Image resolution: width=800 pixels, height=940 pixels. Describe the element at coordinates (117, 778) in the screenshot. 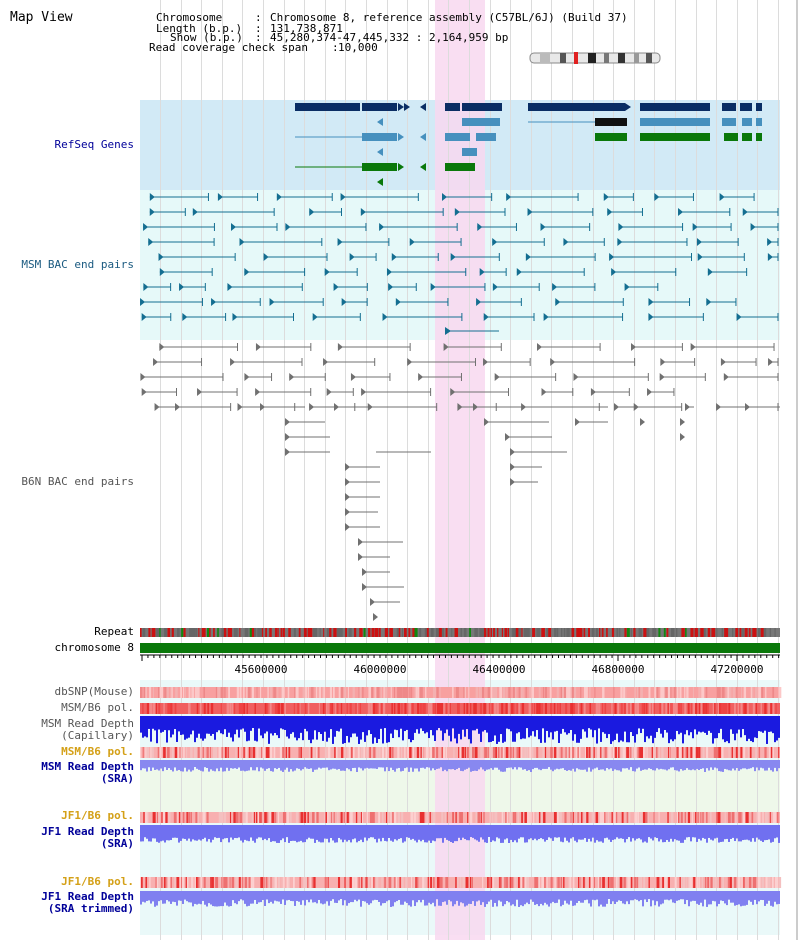

I see `track-label-msm-sra: (SRA)` at that location.